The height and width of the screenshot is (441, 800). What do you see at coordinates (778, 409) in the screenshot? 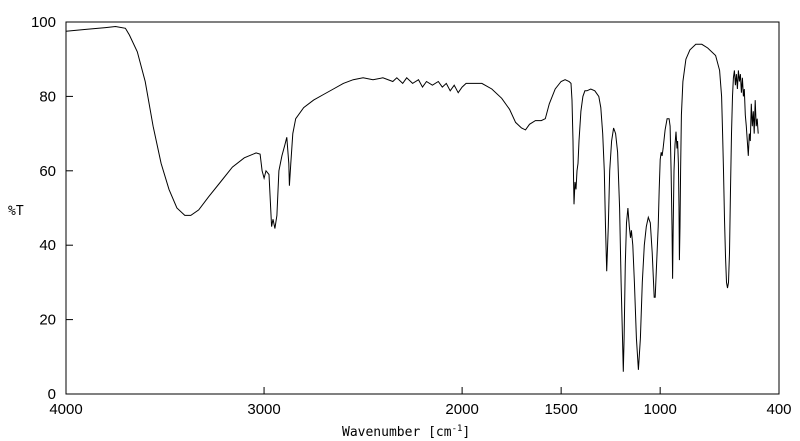
I see `x-tick-label: 400` at bounding box center [778, 409].